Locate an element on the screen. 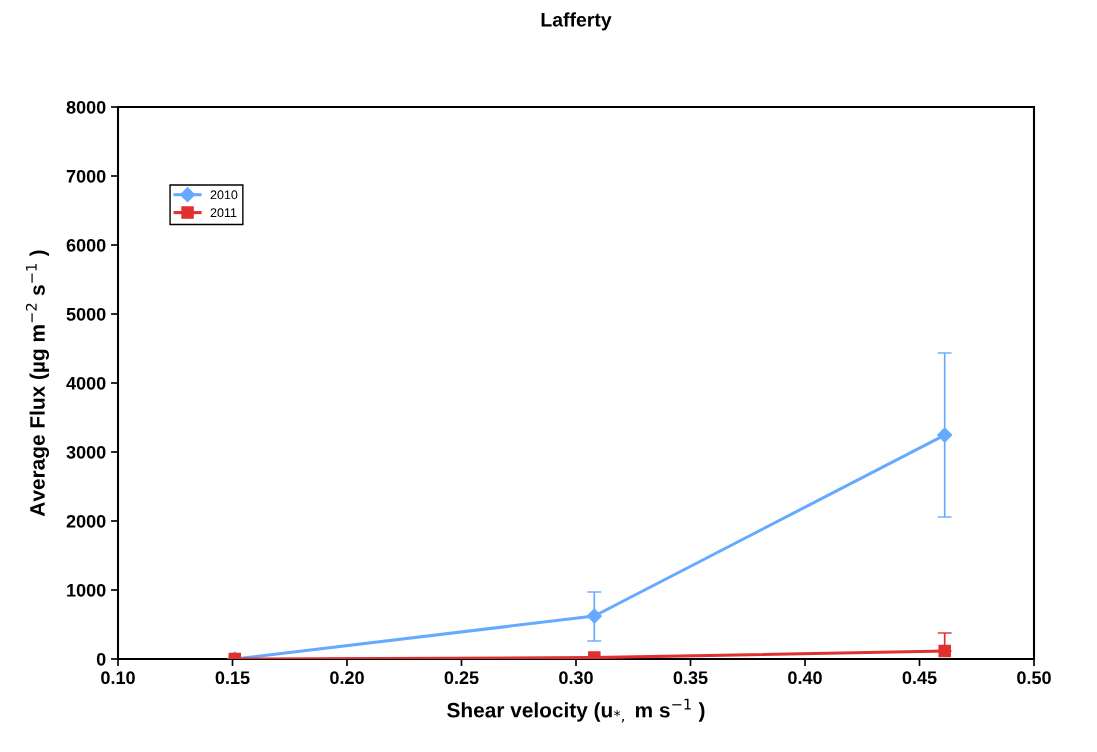 This screenshot has height=752, width=1097. y-tick-label: 5000 is located at coordinates (86, 314).